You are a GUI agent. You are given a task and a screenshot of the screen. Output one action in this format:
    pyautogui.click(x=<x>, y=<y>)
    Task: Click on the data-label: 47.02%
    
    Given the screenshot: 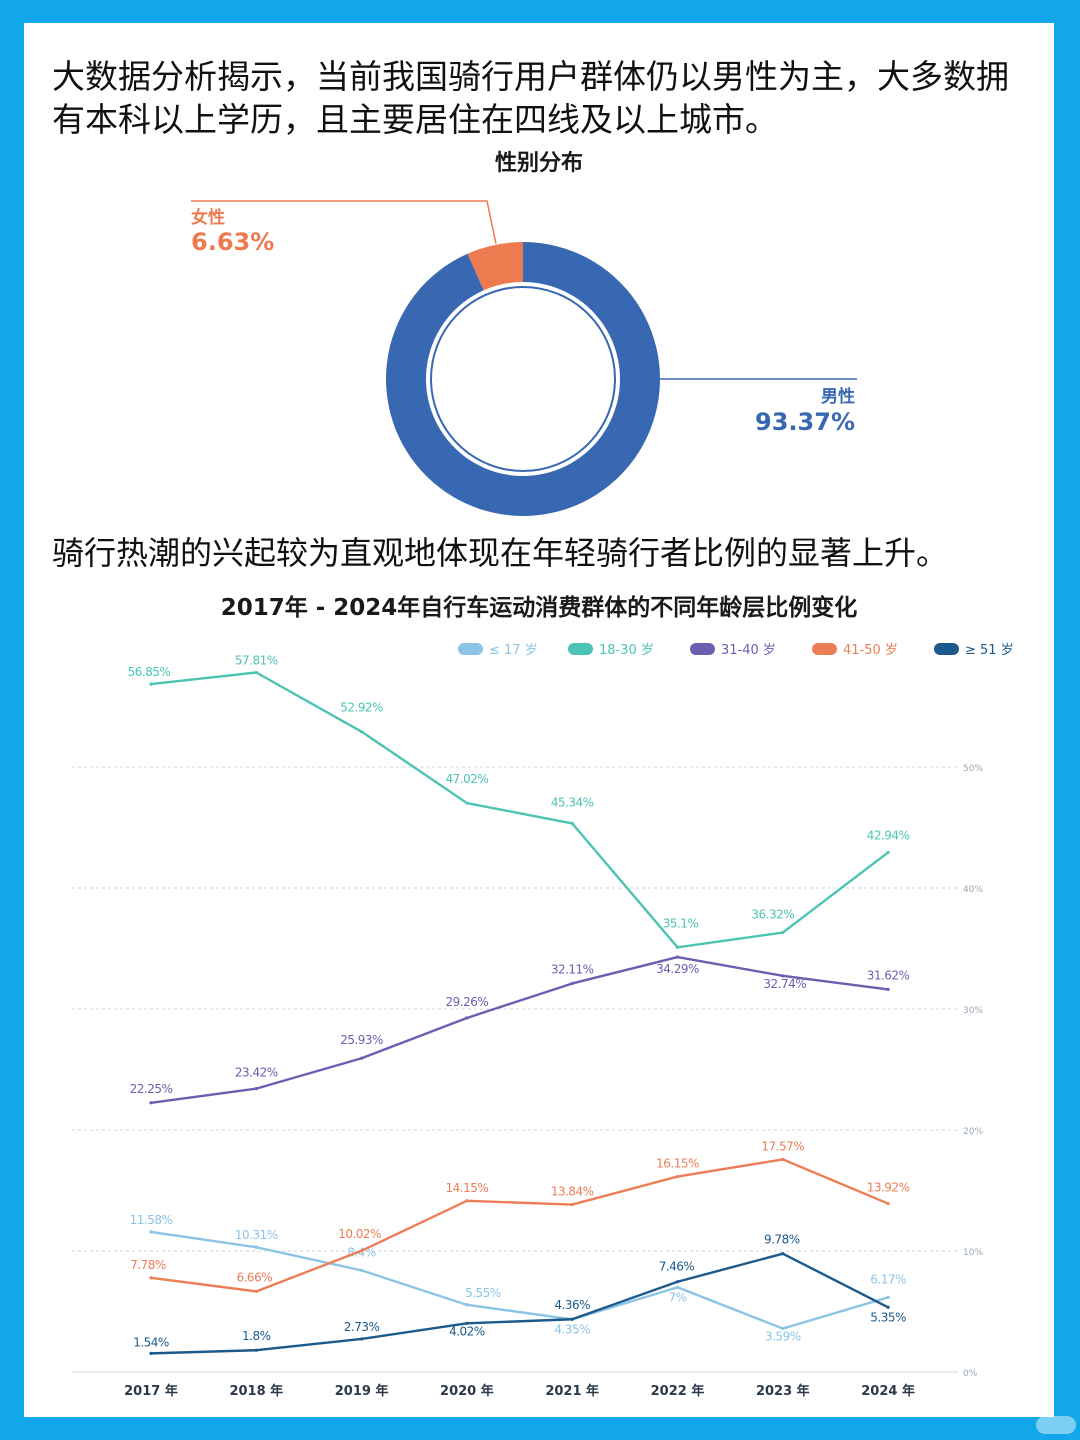 What is the action you would take?
    pyautogui.click(x=467, y=779)
    